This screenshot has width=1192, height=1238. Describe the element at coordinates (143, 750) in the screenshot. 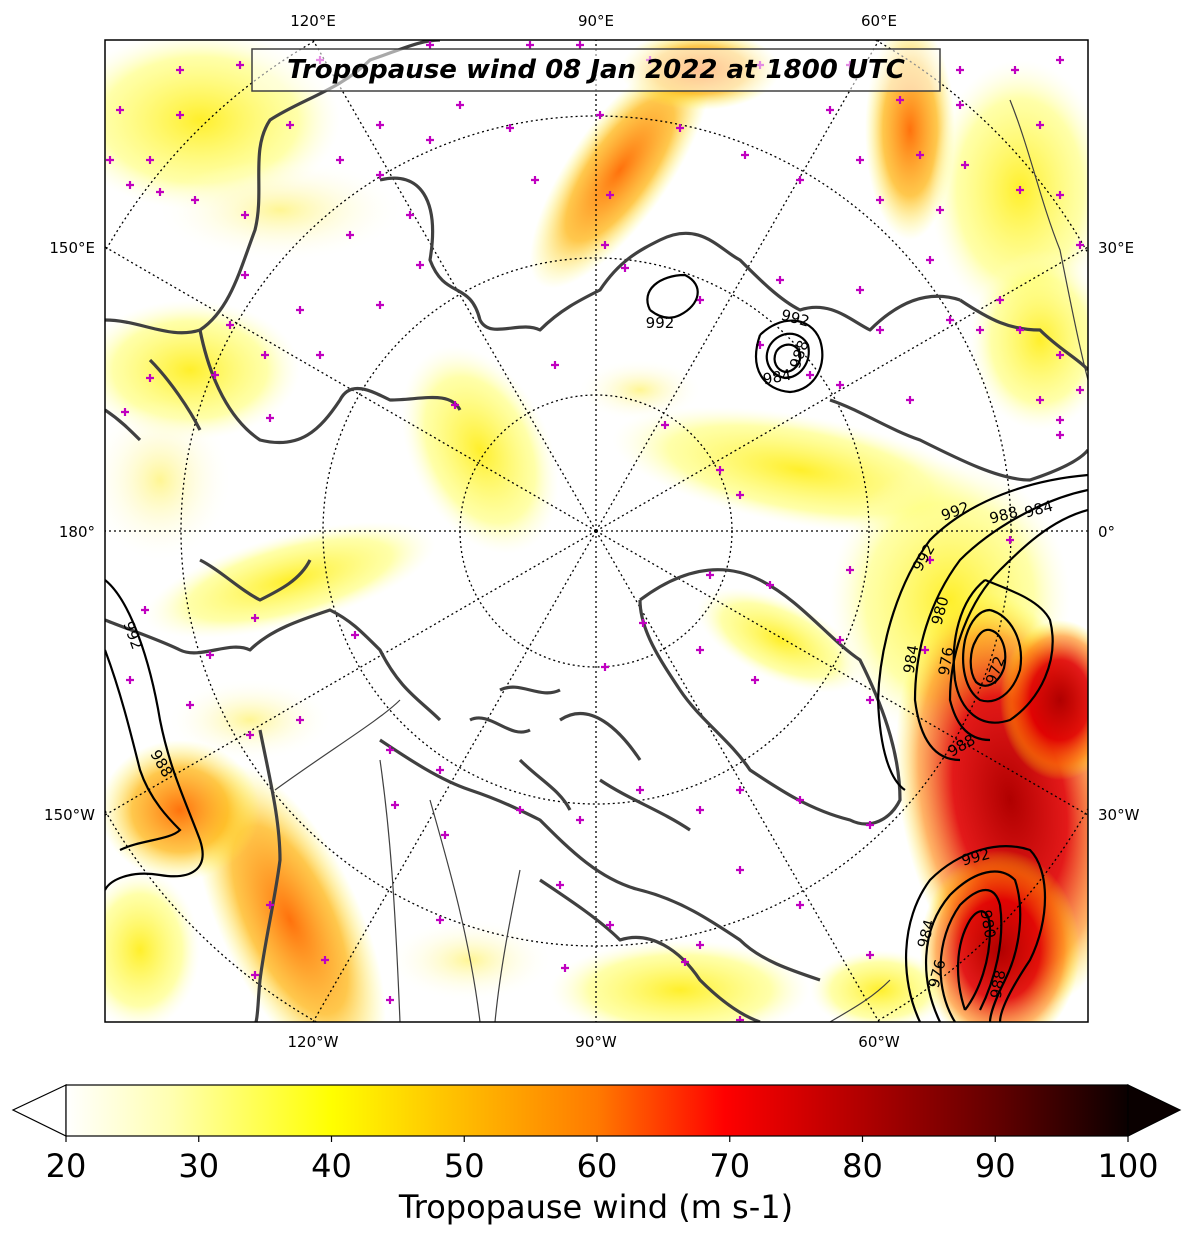

I see `contour-988-alaska` at that location.